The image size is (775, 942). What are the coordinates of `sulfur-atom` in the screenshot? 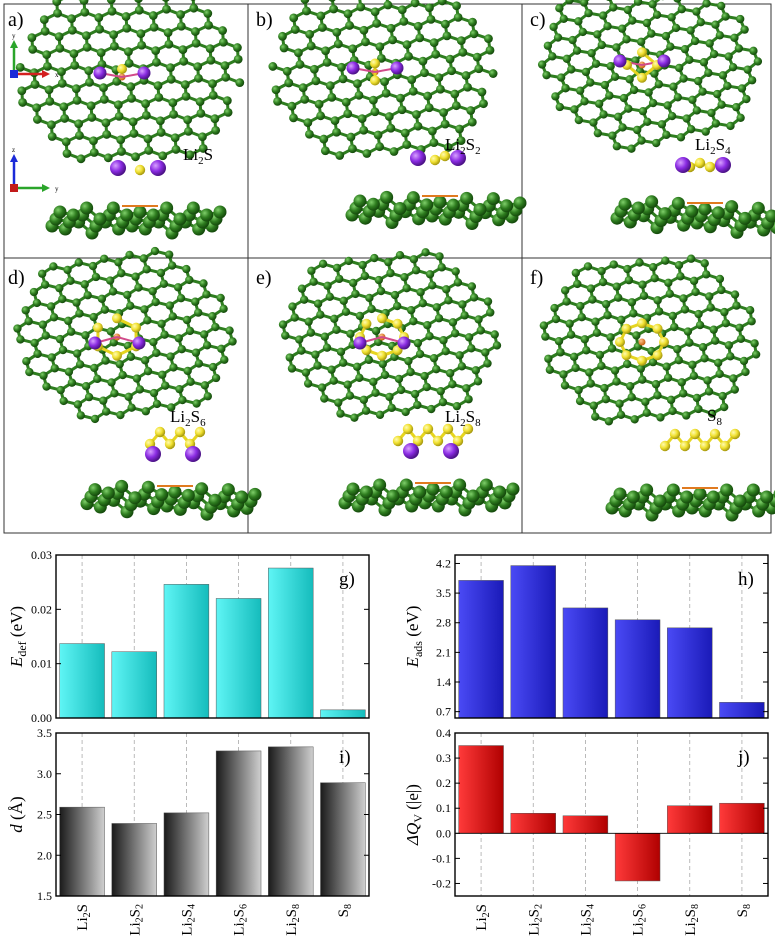 It's located at (657, 328).